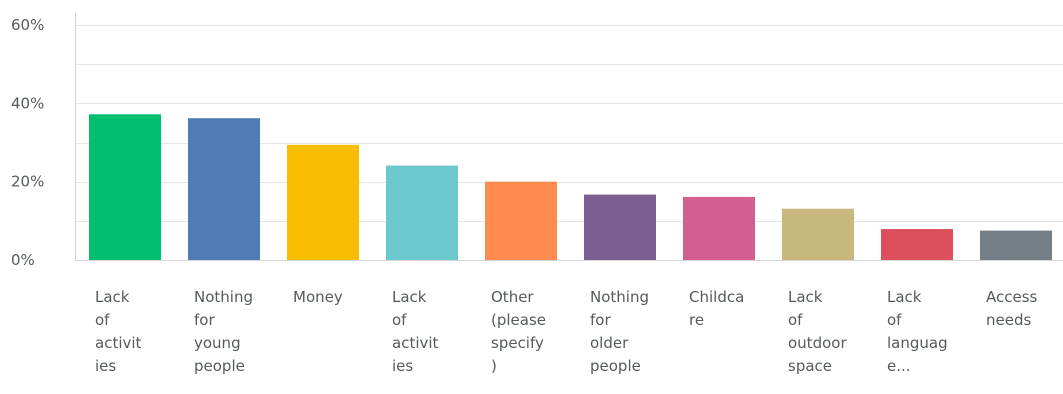  What do you see at coordinates (609, 343) in the screenshot?
I see `x-category-label-line: older` at bounding box center [609, 343].